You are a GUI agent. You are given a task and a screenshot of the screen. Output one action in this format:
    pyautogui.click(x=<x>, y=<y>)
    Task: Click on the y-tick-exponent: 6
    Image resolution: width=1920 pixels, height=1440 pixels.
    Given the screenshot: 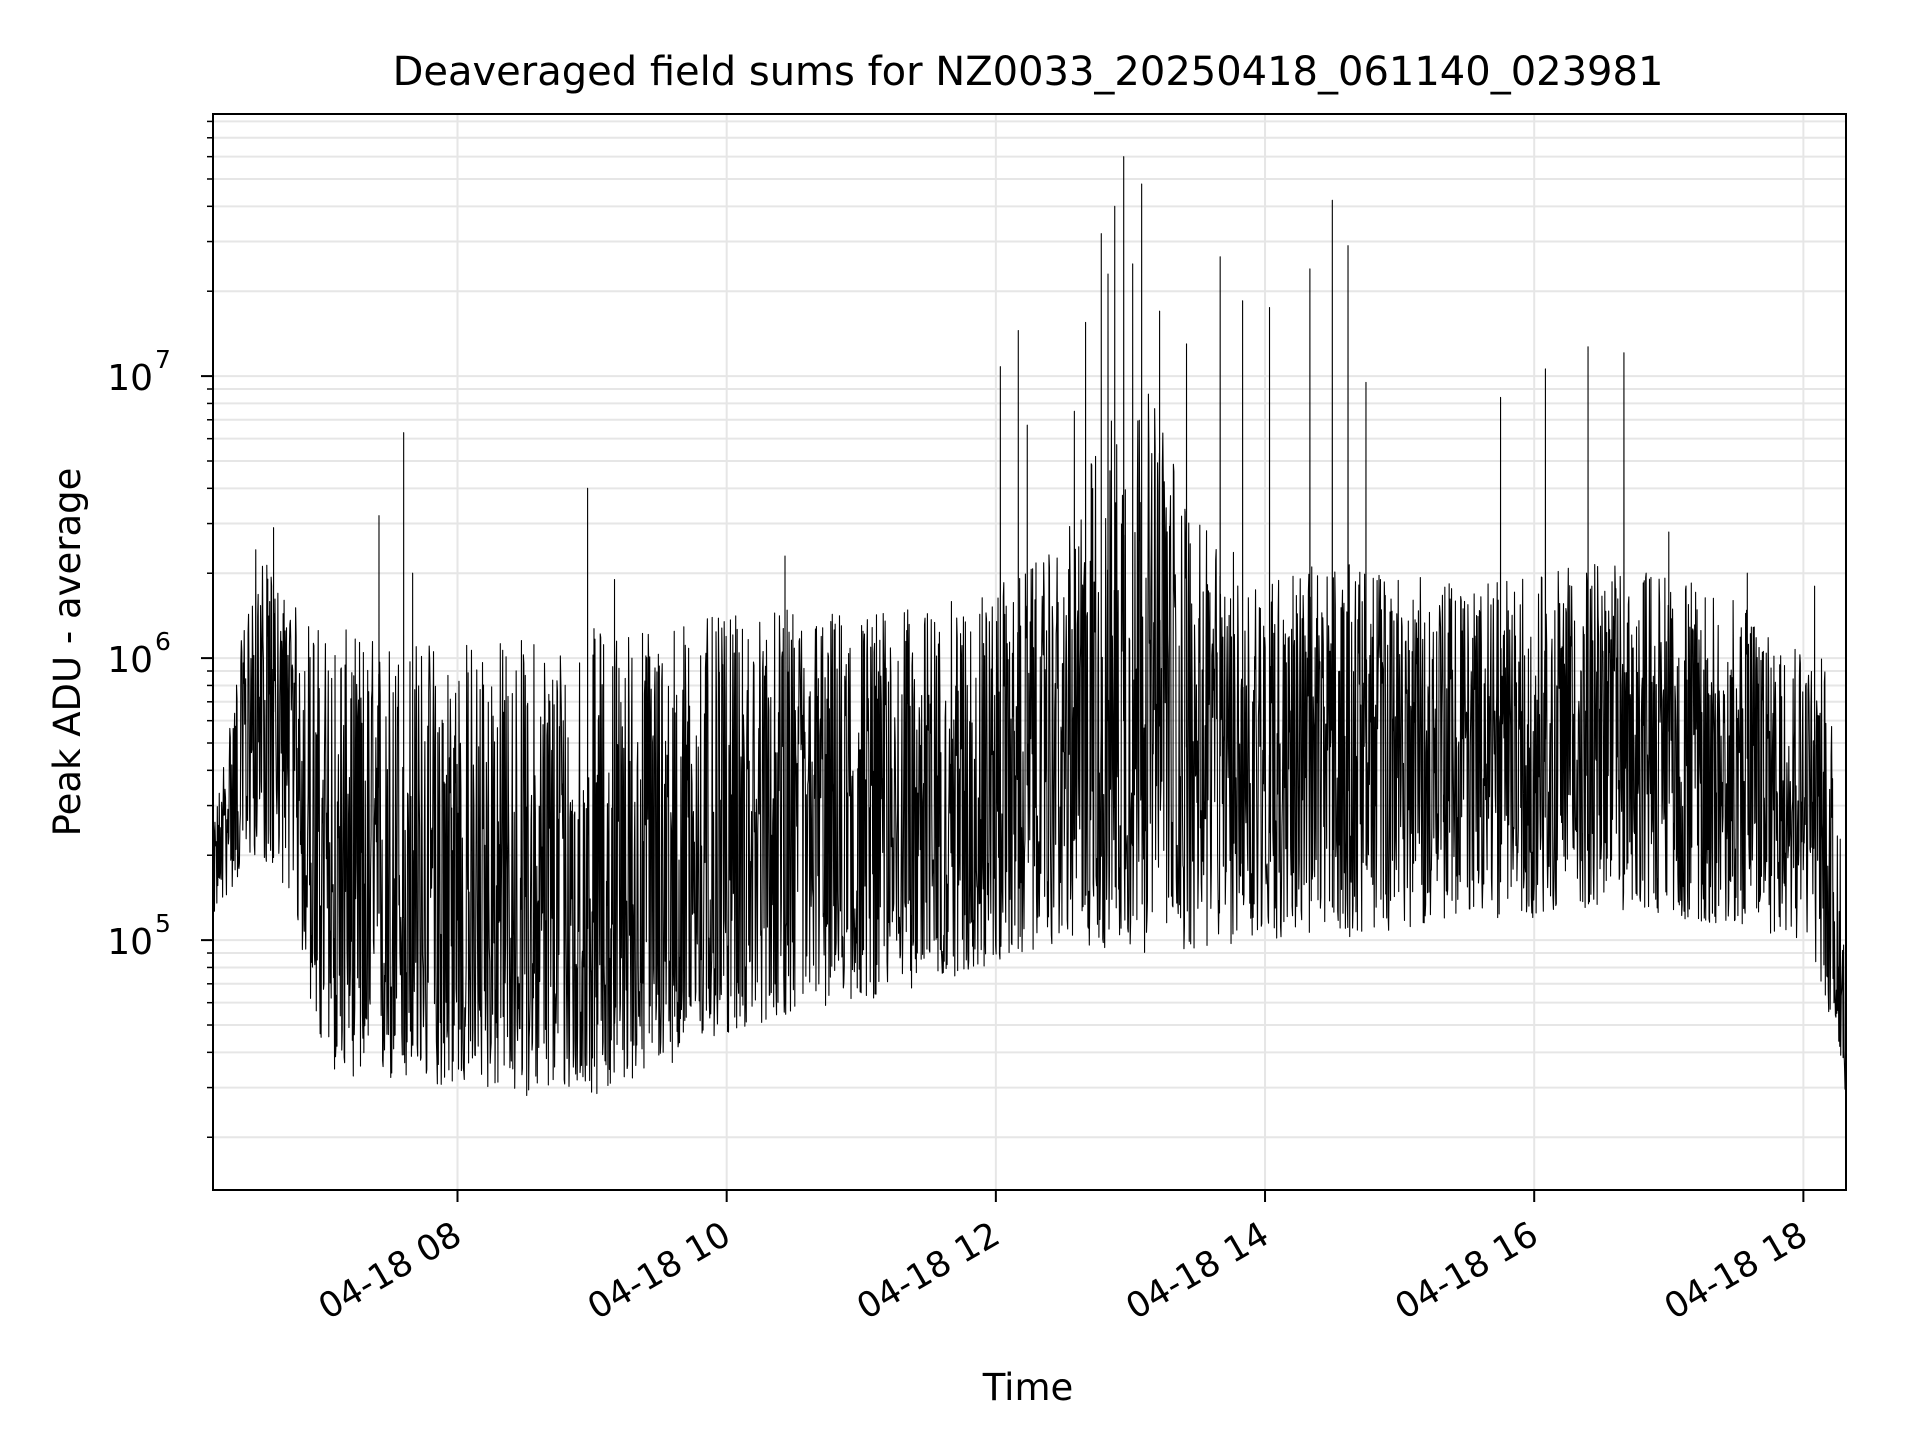 What is the action you would take?
    pyautogui.click(x=163, y=641)
    